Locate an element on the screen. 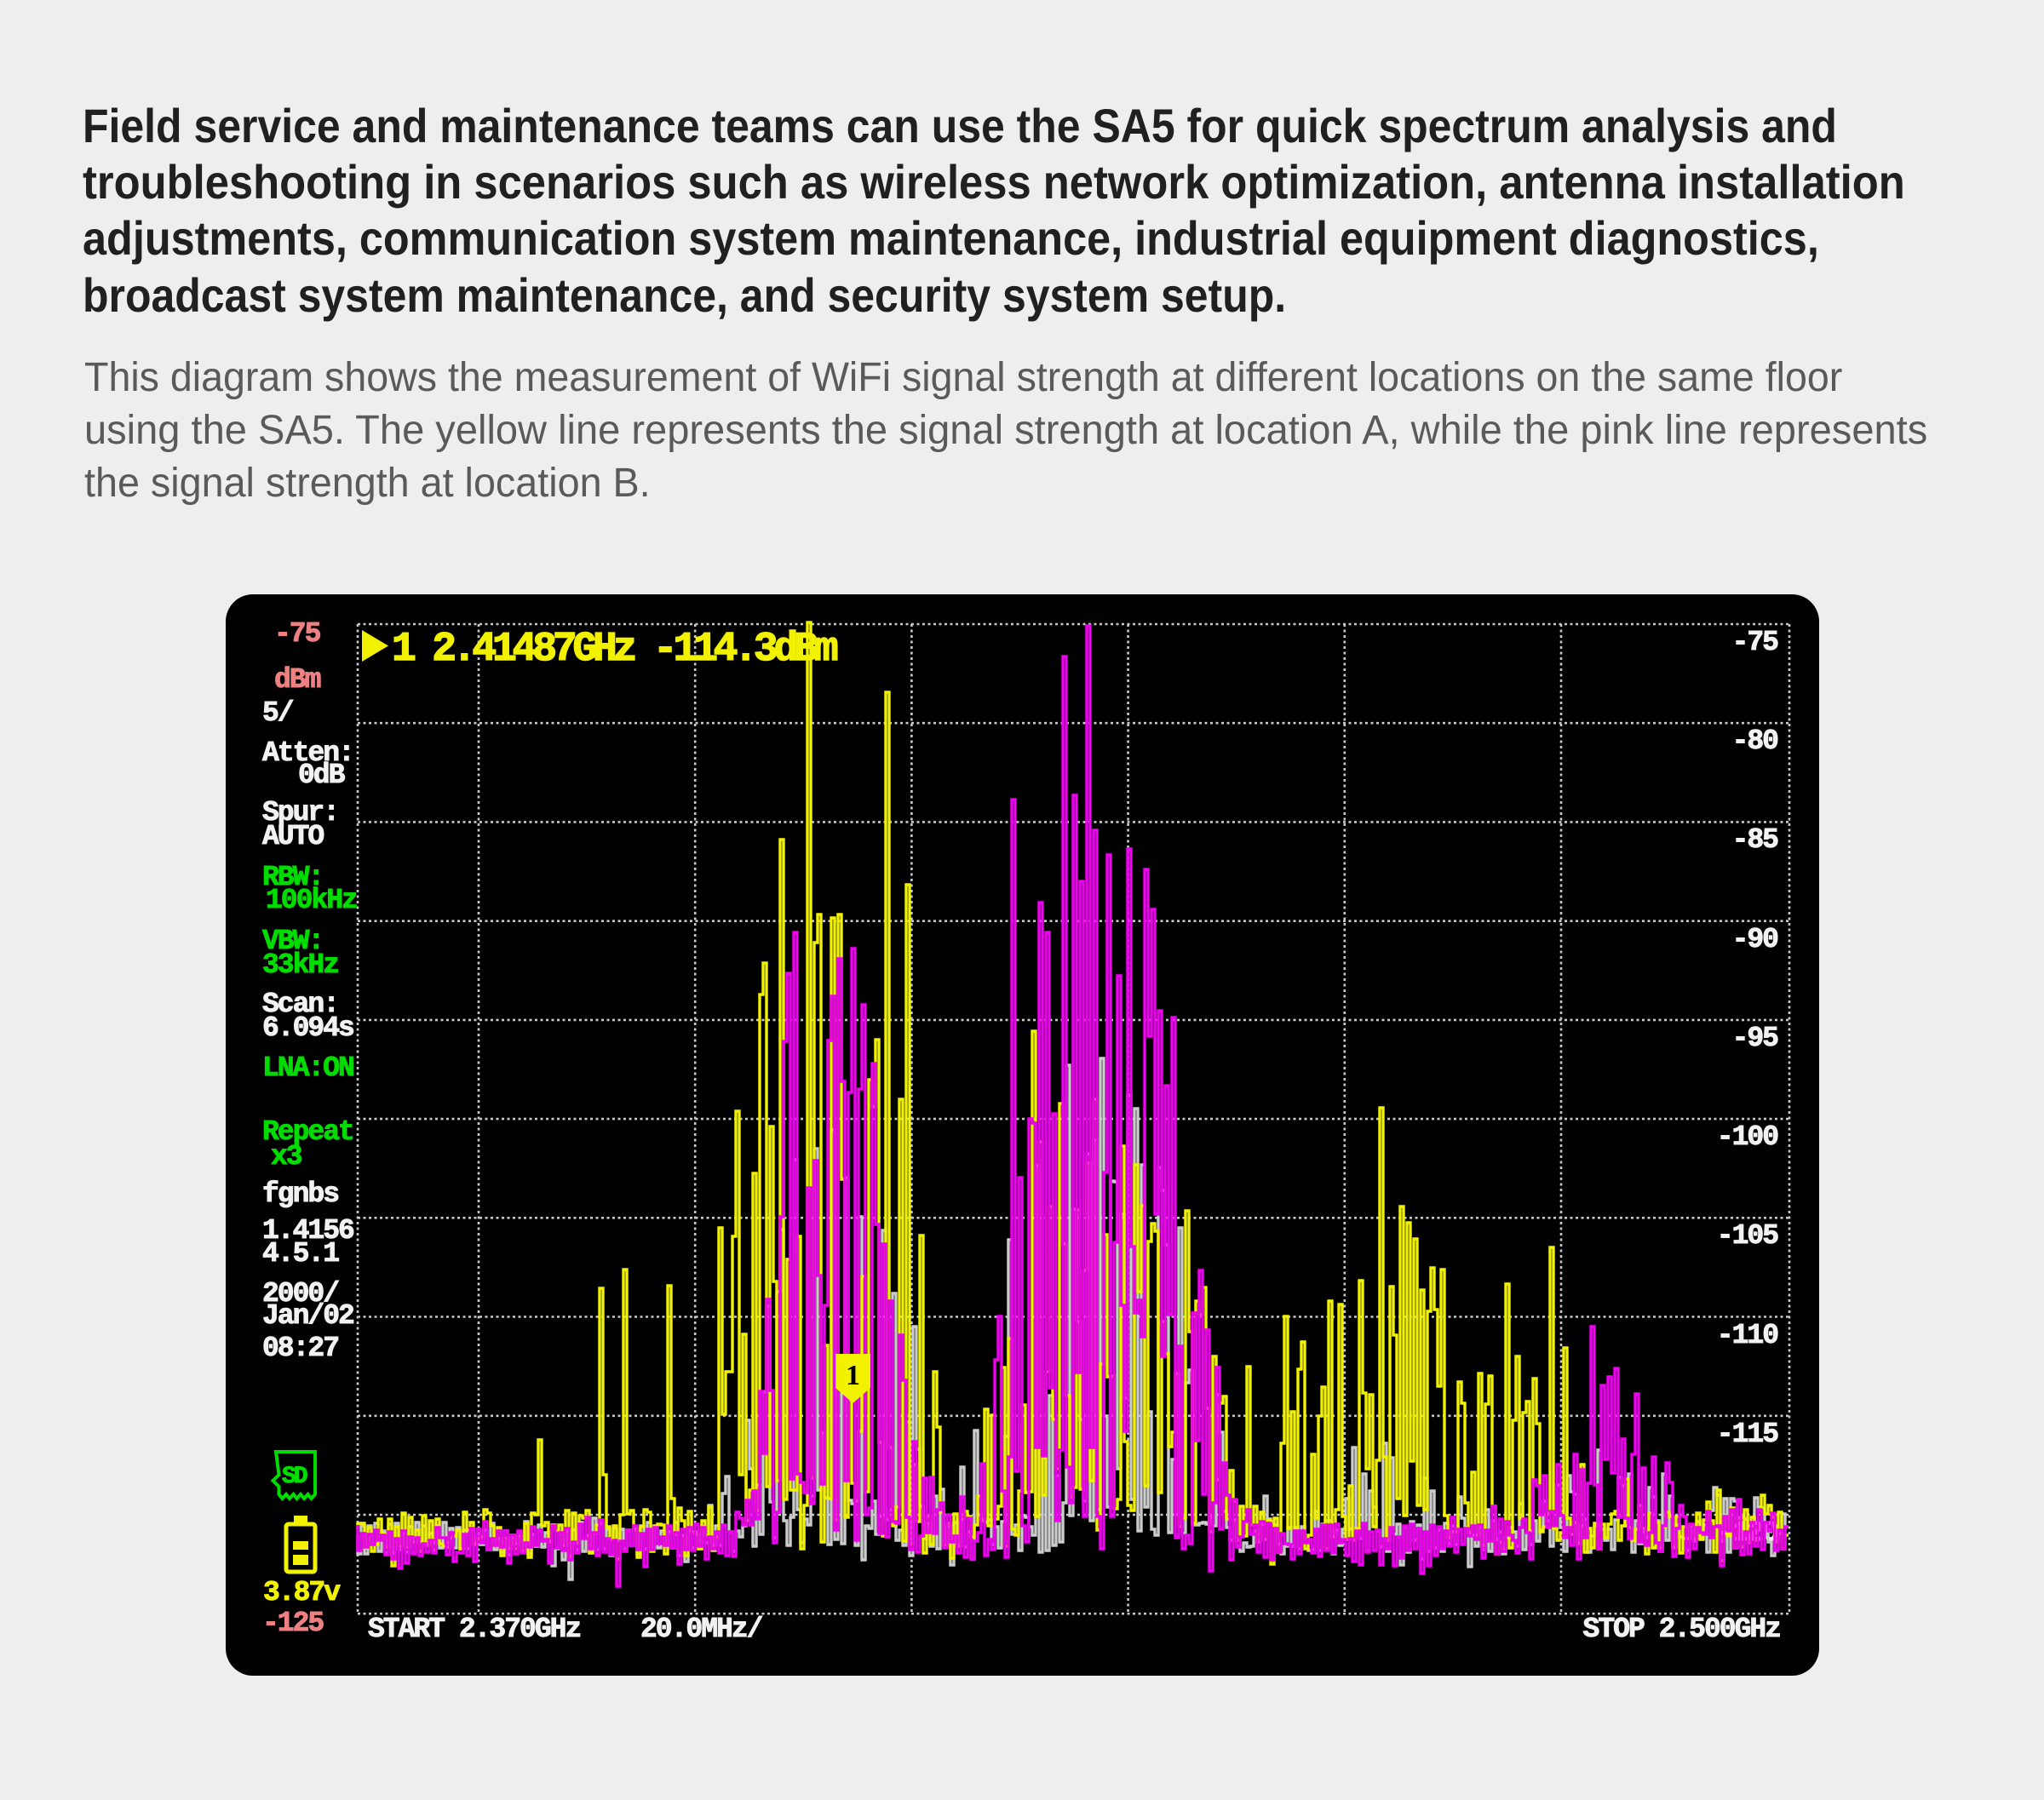 This screenshot has height=1800, width=2044. svg-text: 5/ is located at coordinates (278, 713).